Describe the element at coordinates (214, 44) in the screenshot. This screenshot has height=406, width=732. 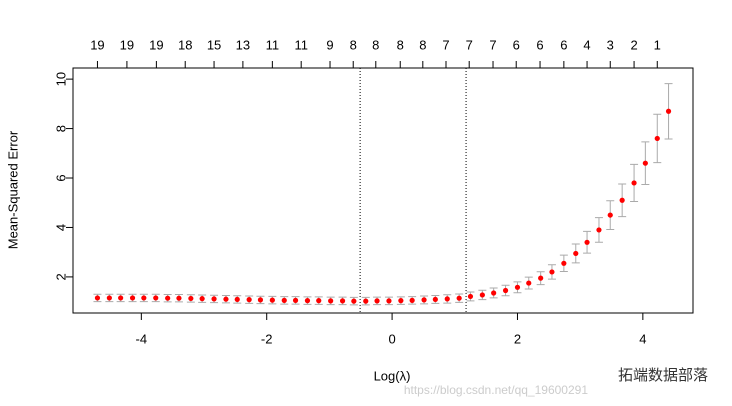
I see `top-tick-label: 15` at that location.